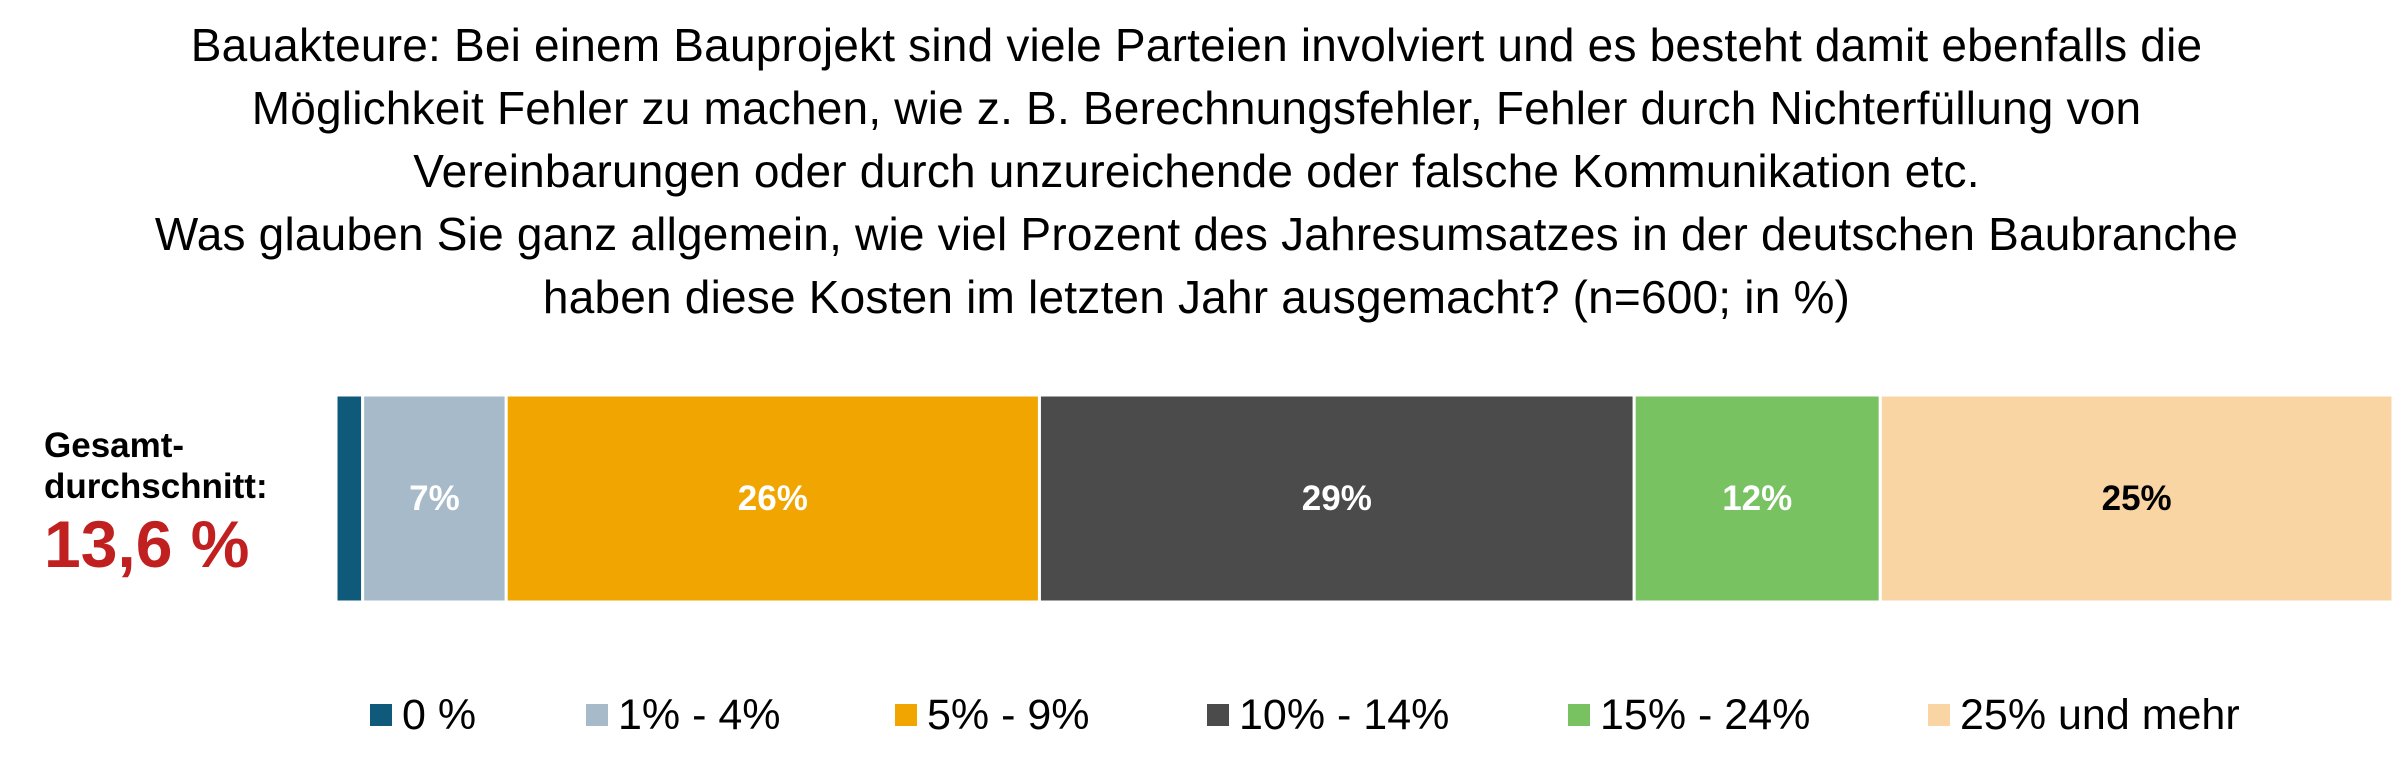 This screenshot has width=2393, height=774. I want to click on legend-item: 1% - 4%, so click(683, 715).